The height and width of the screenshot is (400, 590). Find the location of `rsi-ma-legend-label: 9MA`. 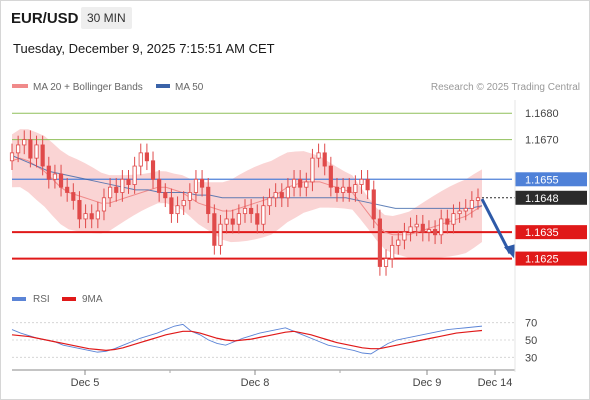

rsi-ma-legend-label: 9MA is located at coordinates (92, 299).